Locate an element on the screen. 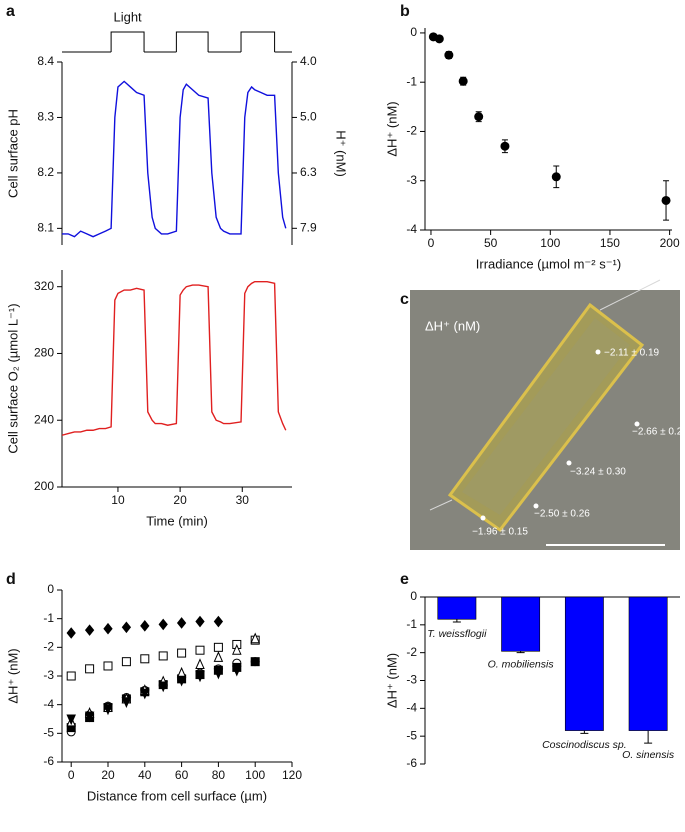  category-label: O. mobiliensis is located at coordinates (521, 664).